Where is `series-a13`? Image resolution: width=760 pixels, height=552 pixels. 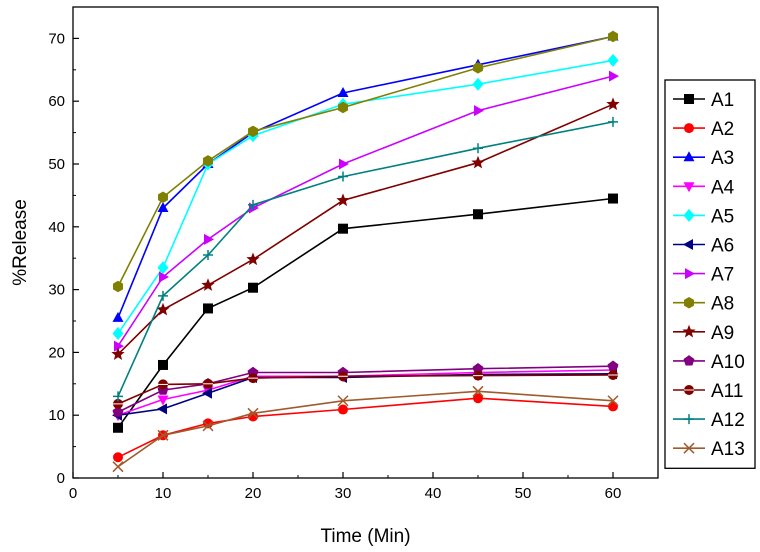
series-a13 is located at coordinates (365, 429).